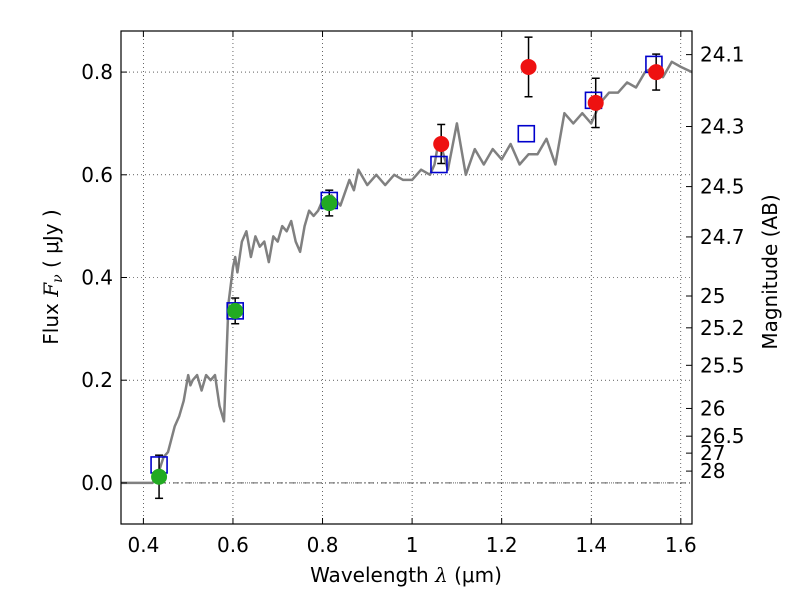 The image size is (800, 600). Describe the element at coordinates (97, 380) in the screenshot. I see `y-tick-label: 0.2` at that location.